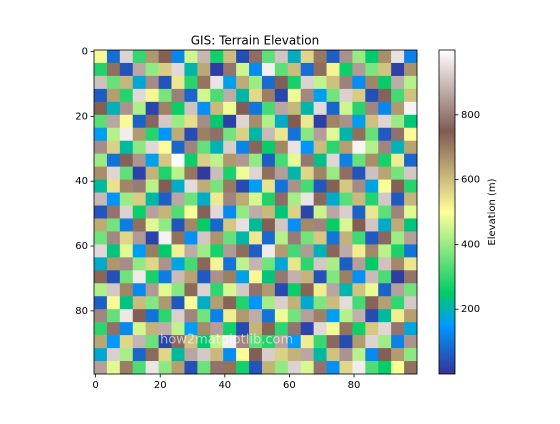 The width and height of the screenshot is (560, 424). What do you see at coordinates (81, 246) in the screenshot?
I see `y-tick-label: 60` at bounding box center [81, 246].